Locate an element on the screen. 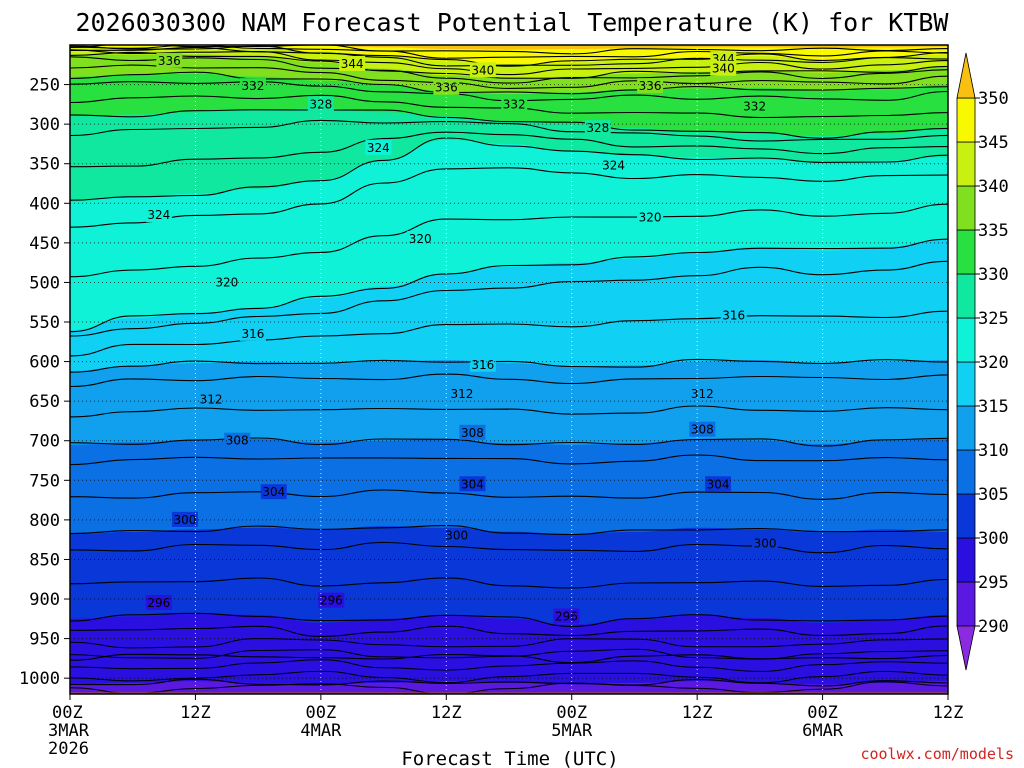 This screenshot has height=768, width=1024. y-tick-label: 850 is located at coordinates (44, 560).